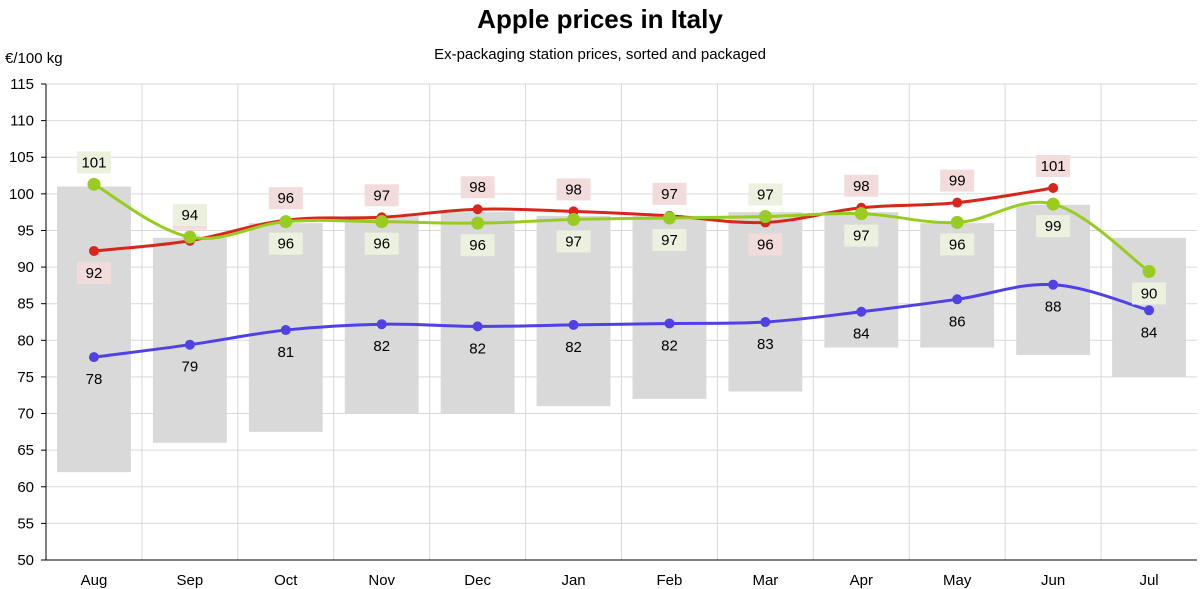 Image resolution: width=1200 pixels, height=589 pixels. I want to click on x-tick-label: Jun, so click(1053, 580).